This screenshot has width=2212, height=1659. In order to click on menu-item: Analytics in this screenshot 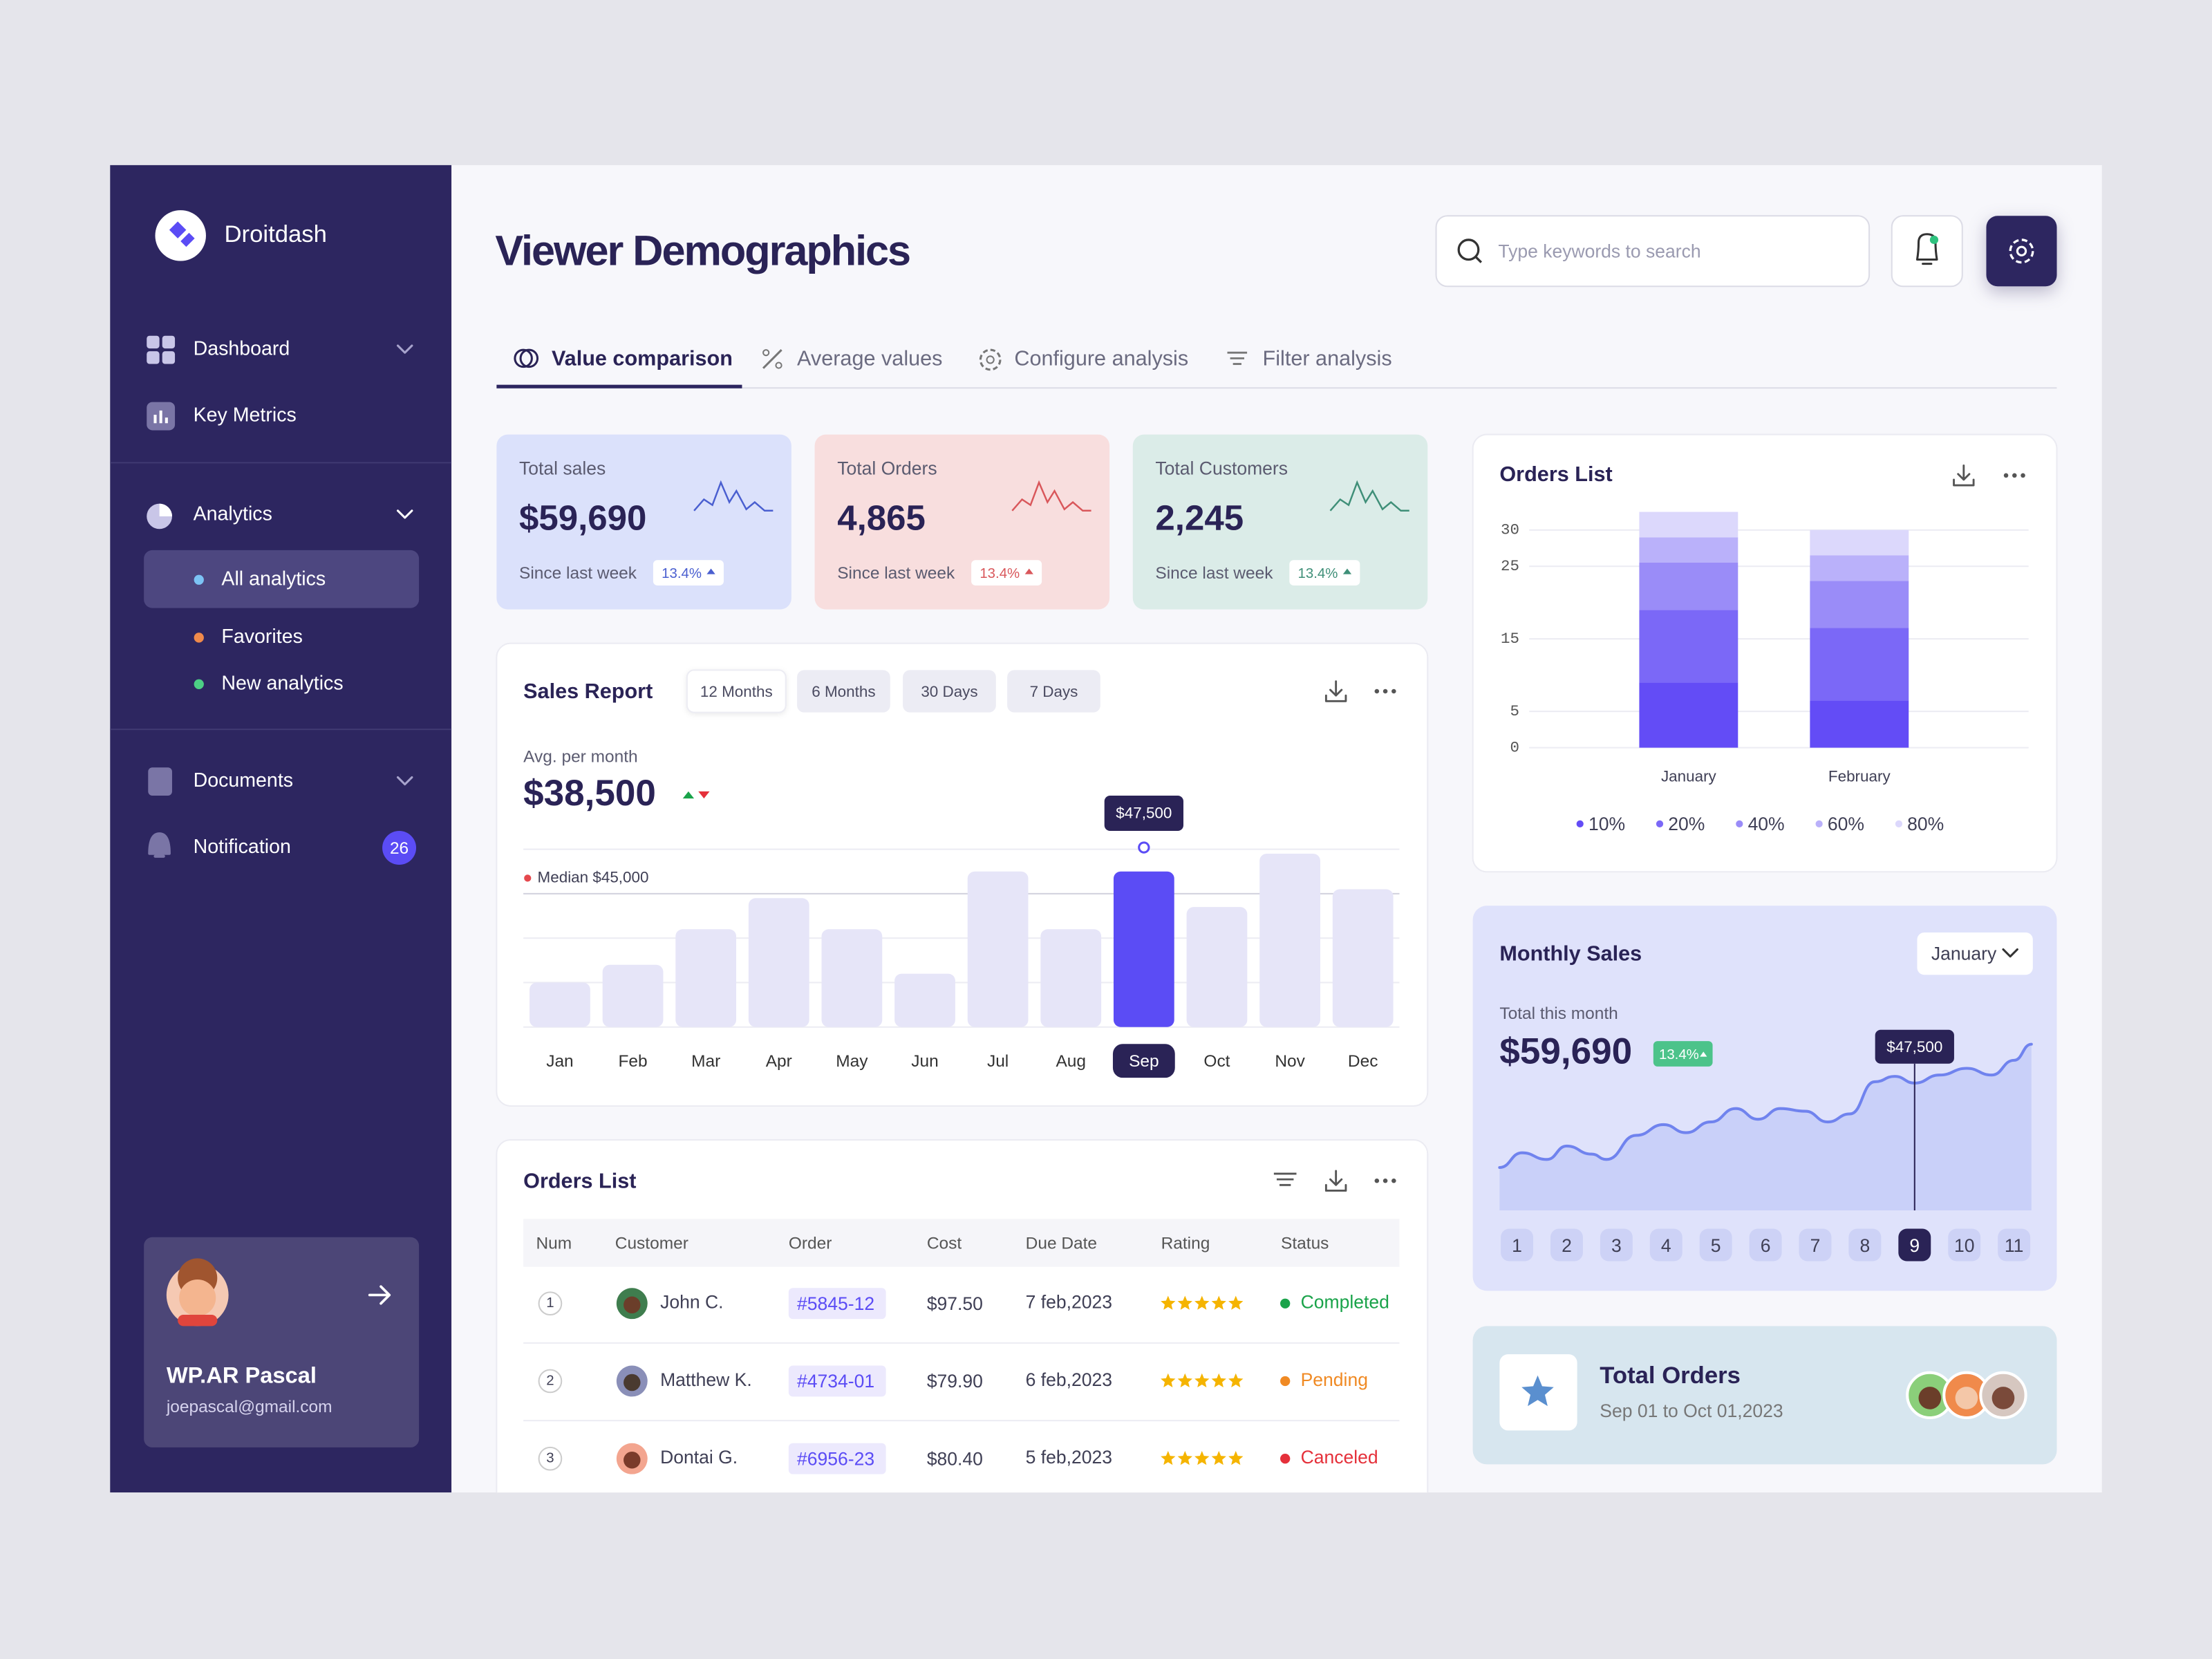, I will do `click(233, 514)`.